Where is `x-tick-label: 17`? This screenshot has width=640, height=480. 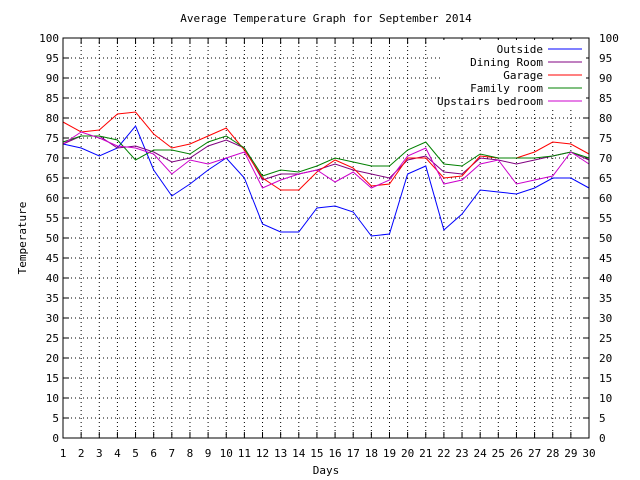
x-tick-label: 17 is located at coordinates (353, 453).